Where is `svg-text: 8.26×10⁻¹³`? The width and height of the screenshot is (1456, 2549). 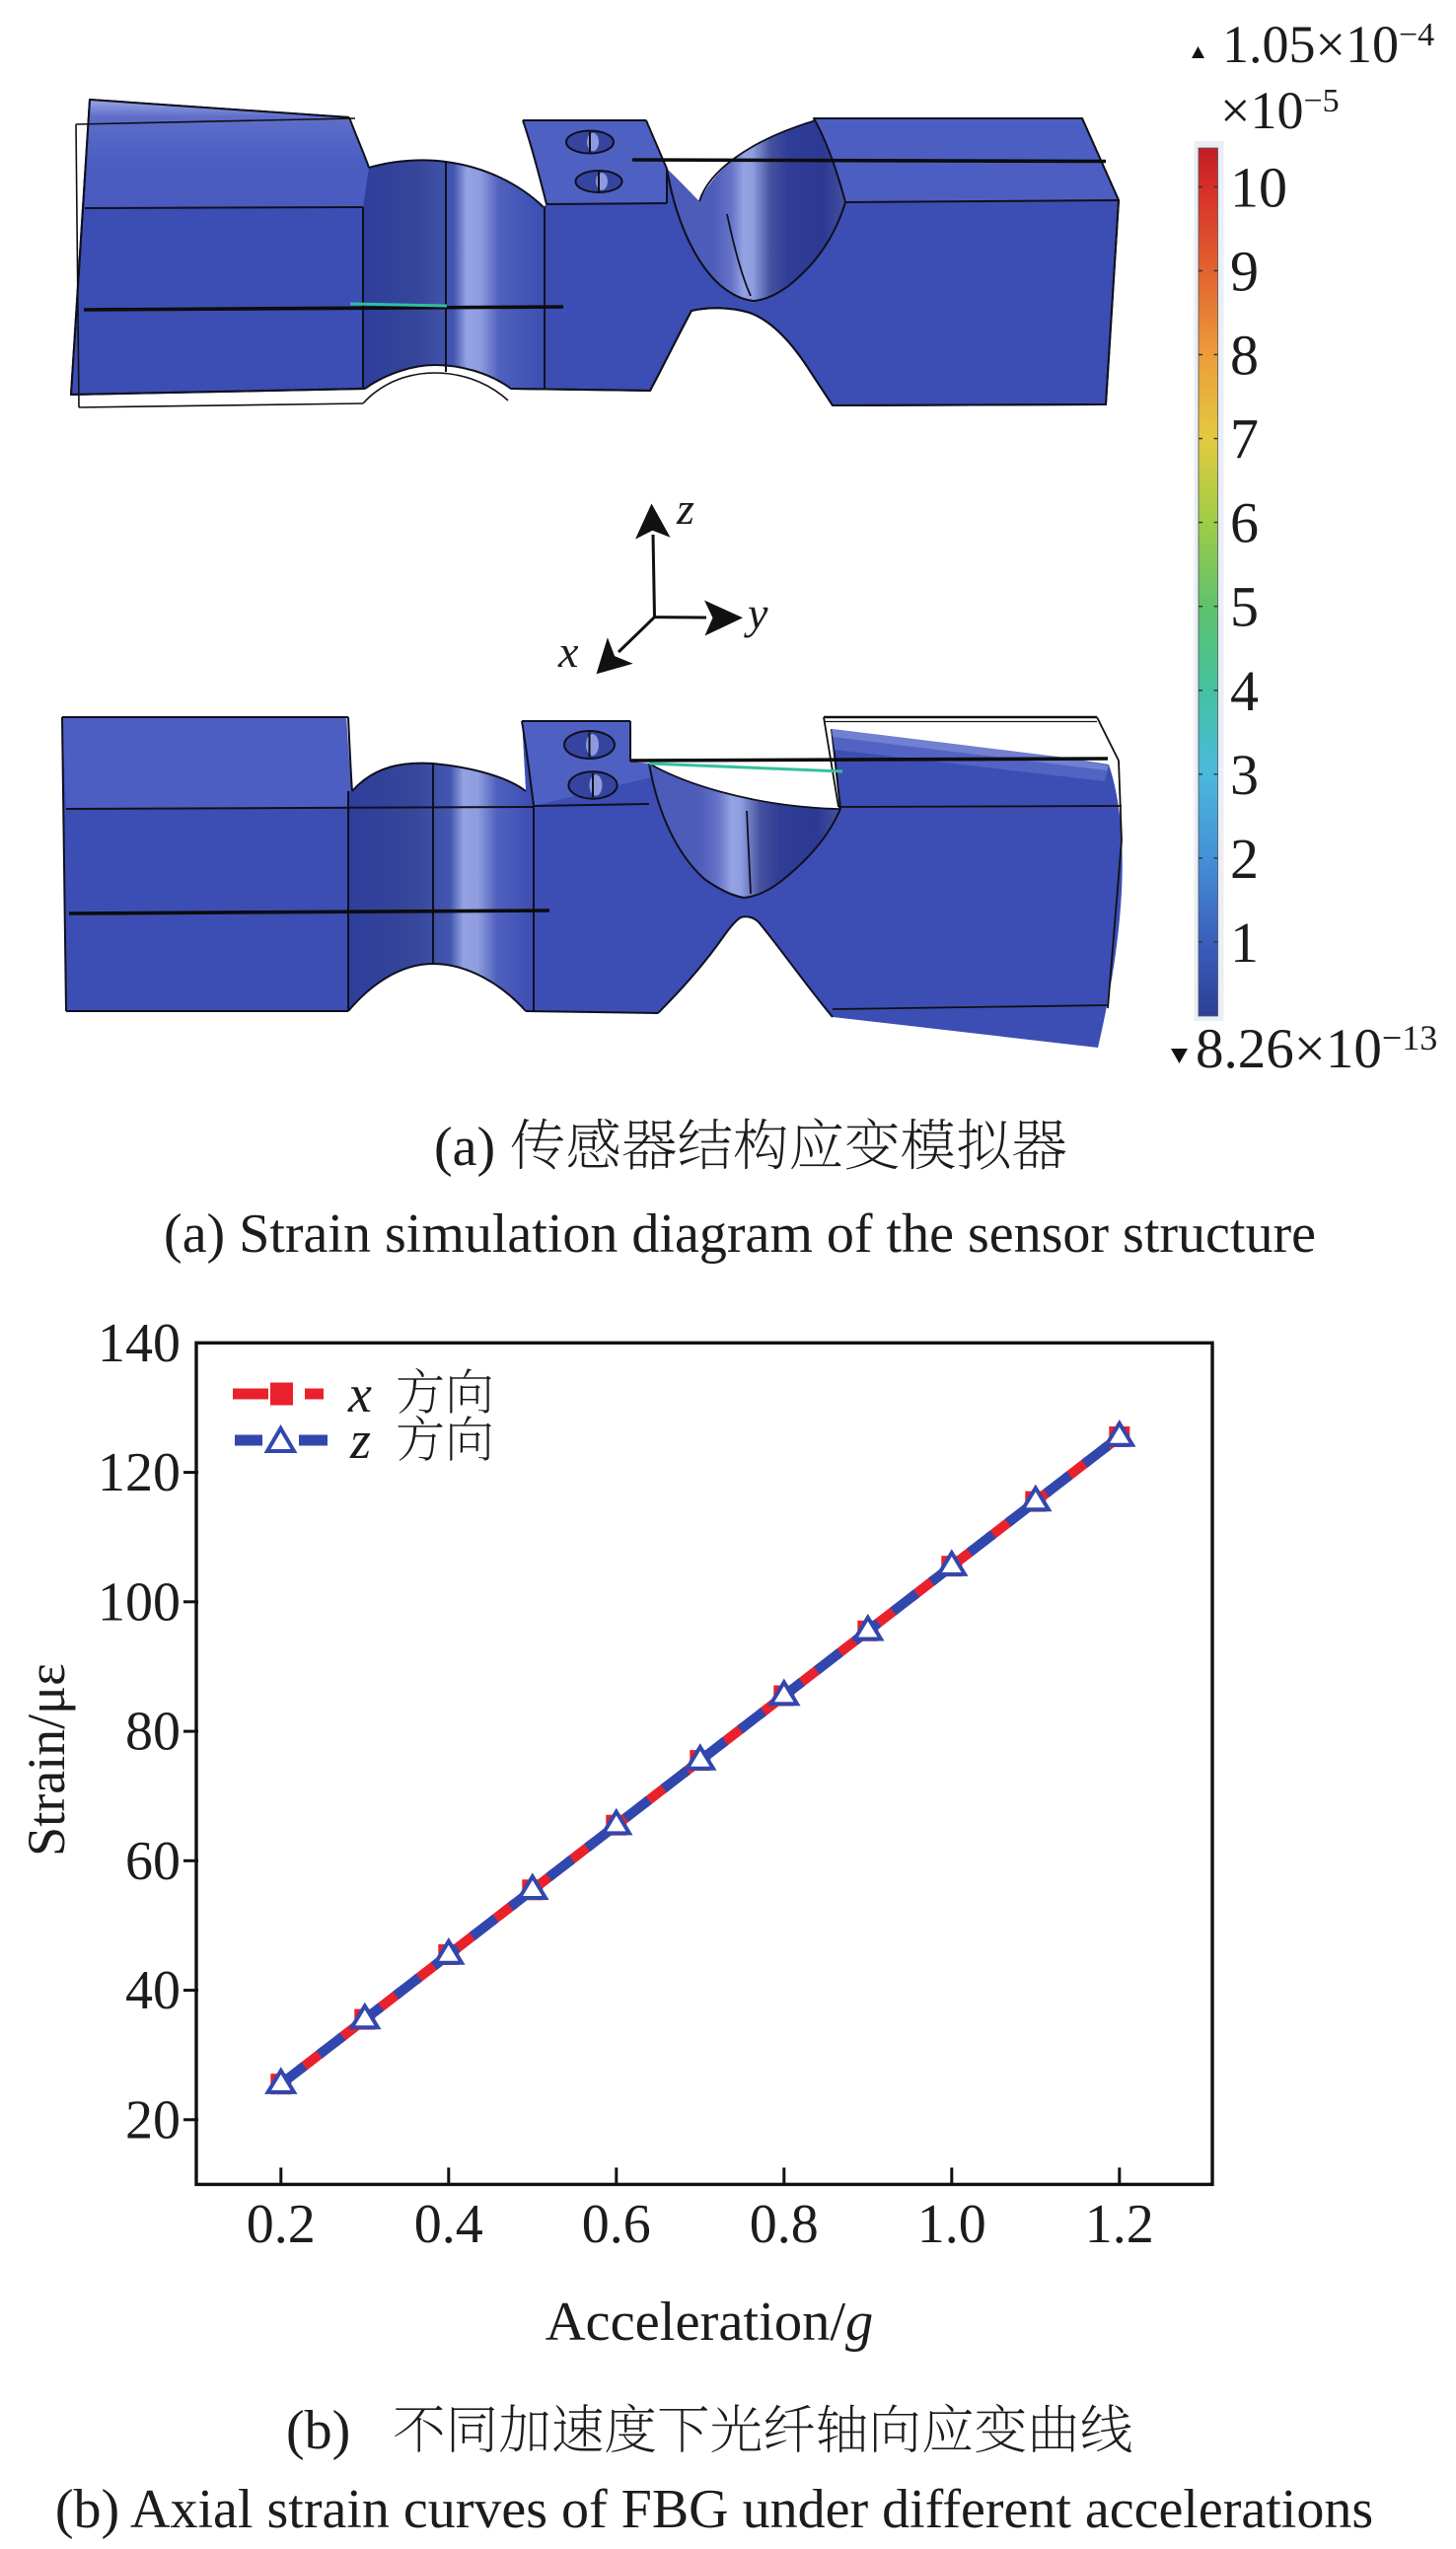 svg-text: 8.26×10⁻¹³ is located at coordinates (1316, 1049).